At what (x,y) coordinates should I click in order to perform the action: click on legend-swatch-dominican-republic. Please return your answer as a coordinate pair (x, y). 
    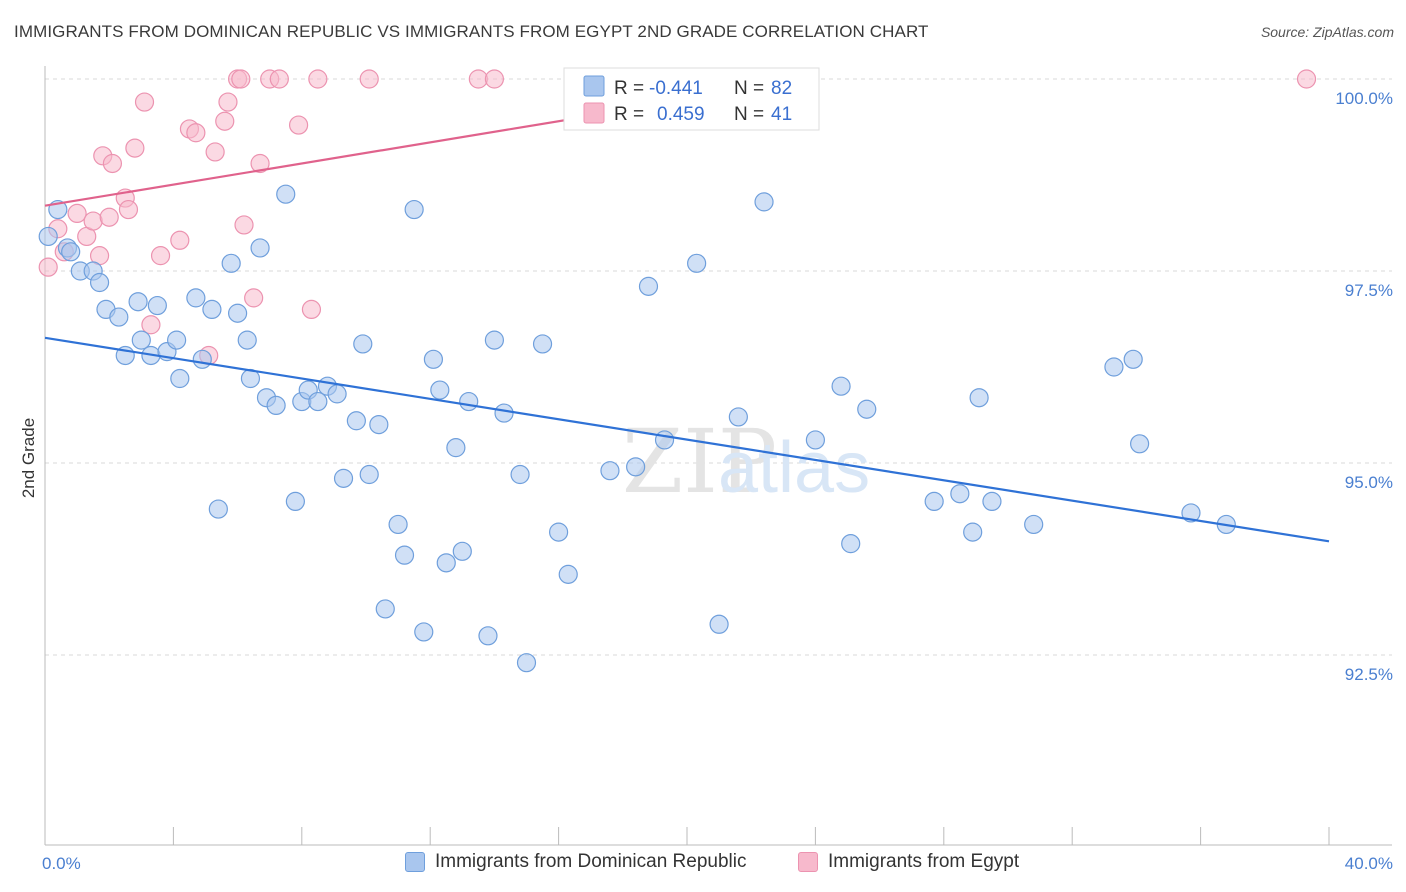
    Looking at the image, I should click on (415, 862).